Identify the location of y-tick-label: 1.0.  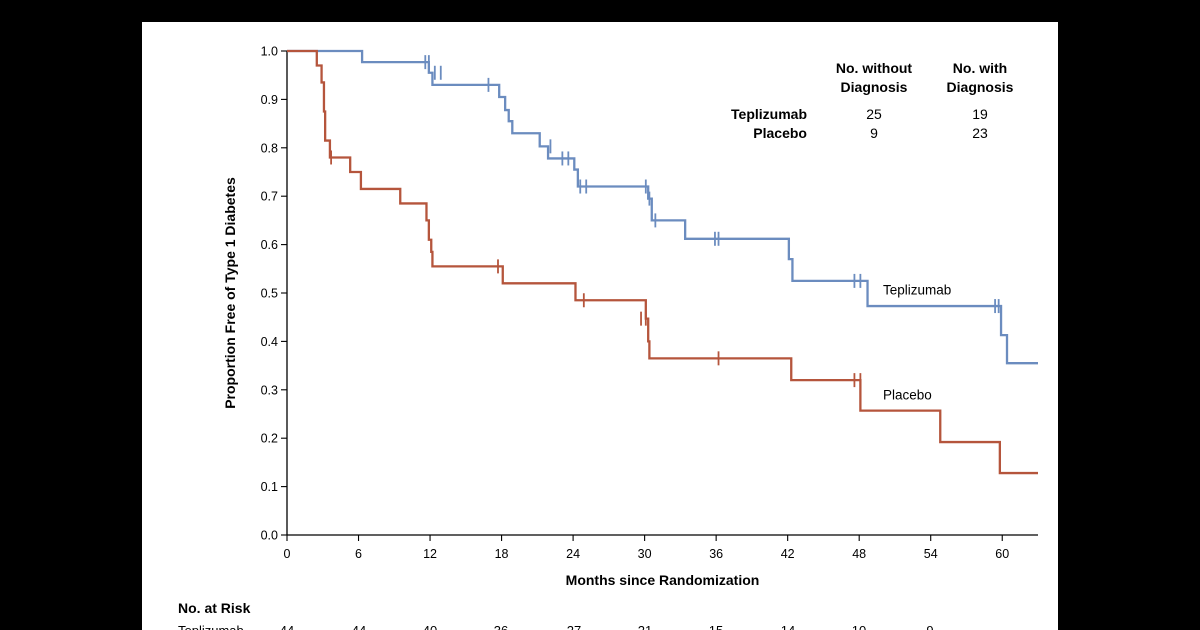
(269, 52).